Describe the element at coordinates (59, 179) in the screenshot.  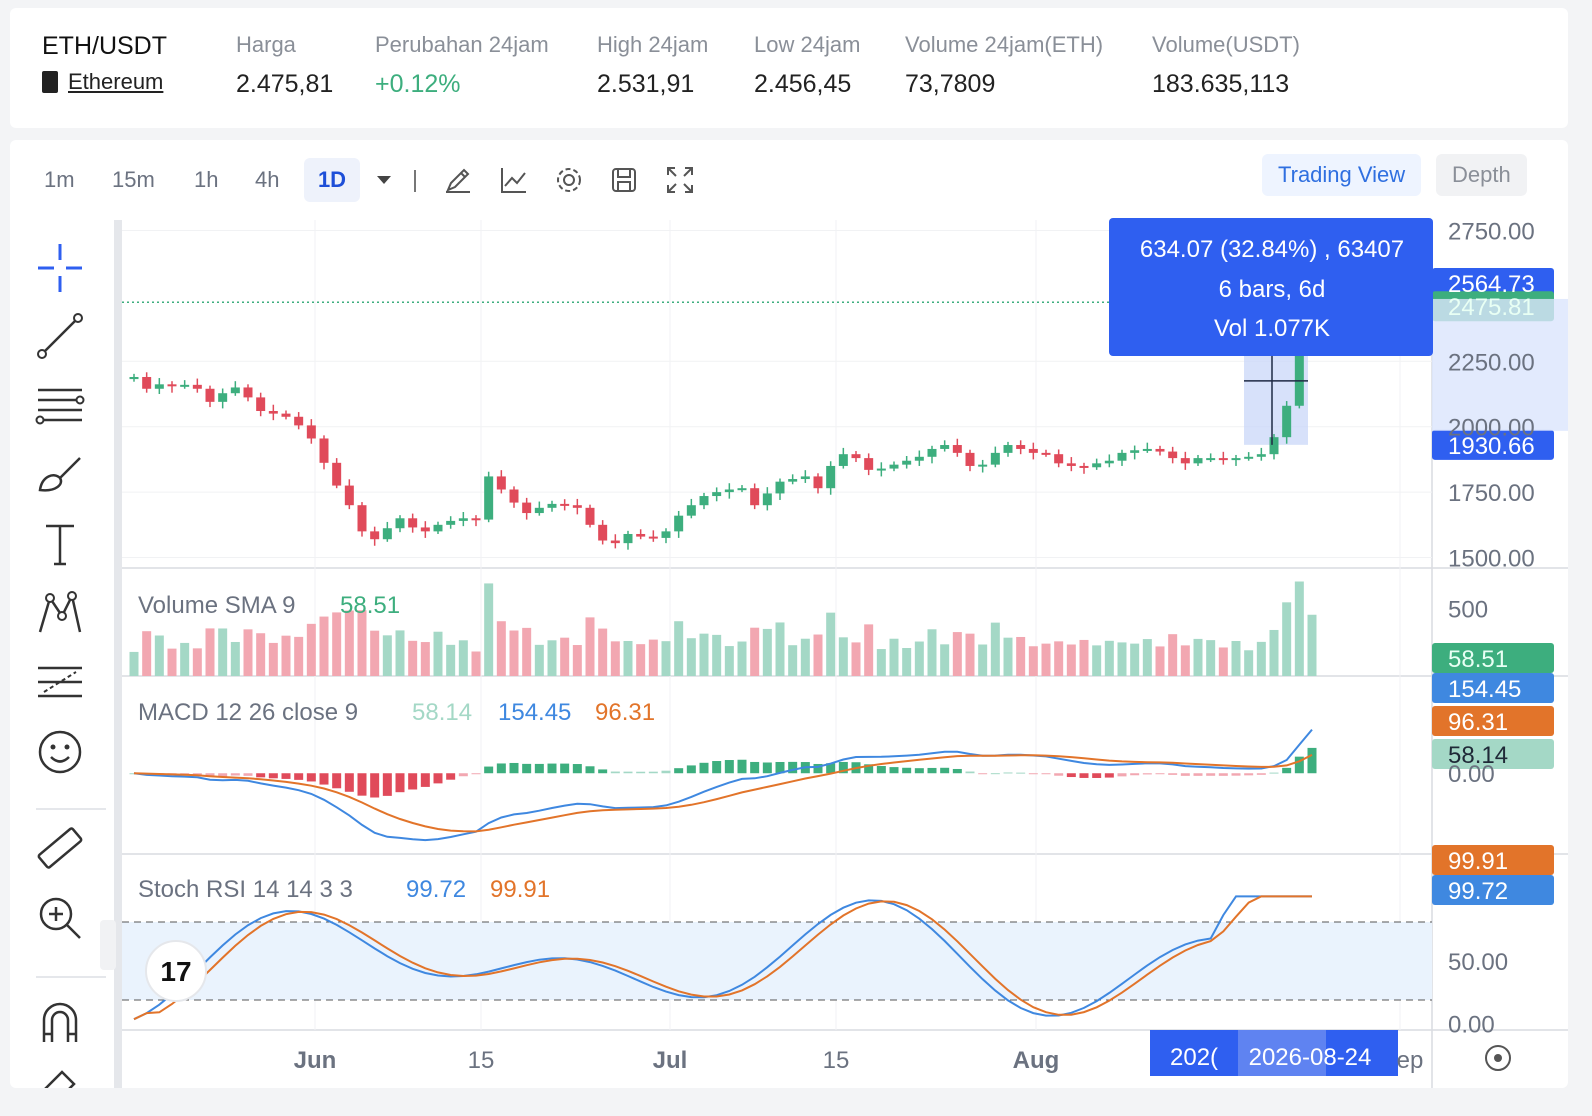
I see `interval-1m: 1m` at that location.